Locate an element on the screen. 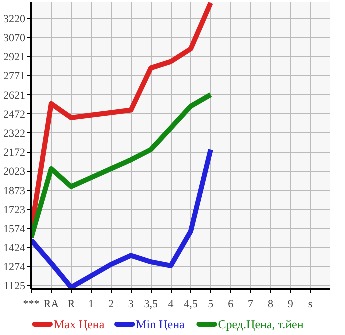  x-tick-label: 2 is located at coordinates (111, 304).